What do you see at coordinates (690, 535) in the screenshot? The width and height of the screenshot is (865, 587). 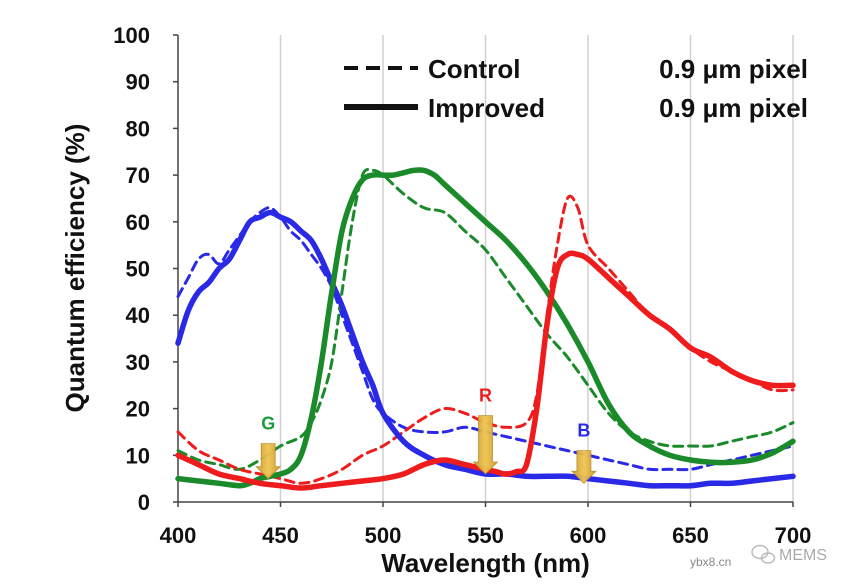 I see `x-tick-label: 650` at bounding box center [690, 535].